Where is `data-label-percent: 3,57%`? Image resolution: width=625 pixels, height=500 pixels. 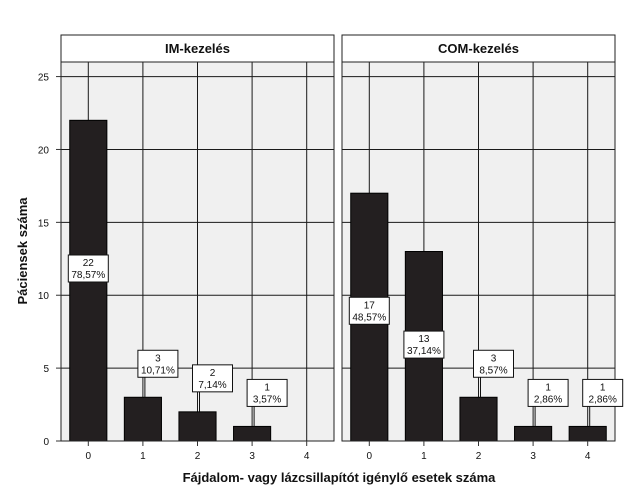 data-label-percent: 3,57% is located at coordinates (267, 399).